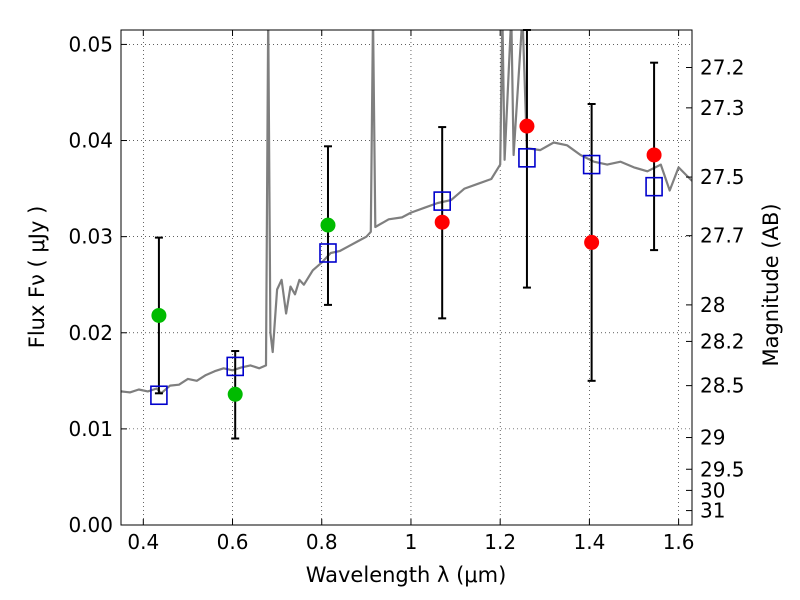 Image resolution: width=800 pixels, height=600 pixels. Describe the element at coordinates (722, 386) in the screenshot. I see `right-tick-label: 28.5` at that location.